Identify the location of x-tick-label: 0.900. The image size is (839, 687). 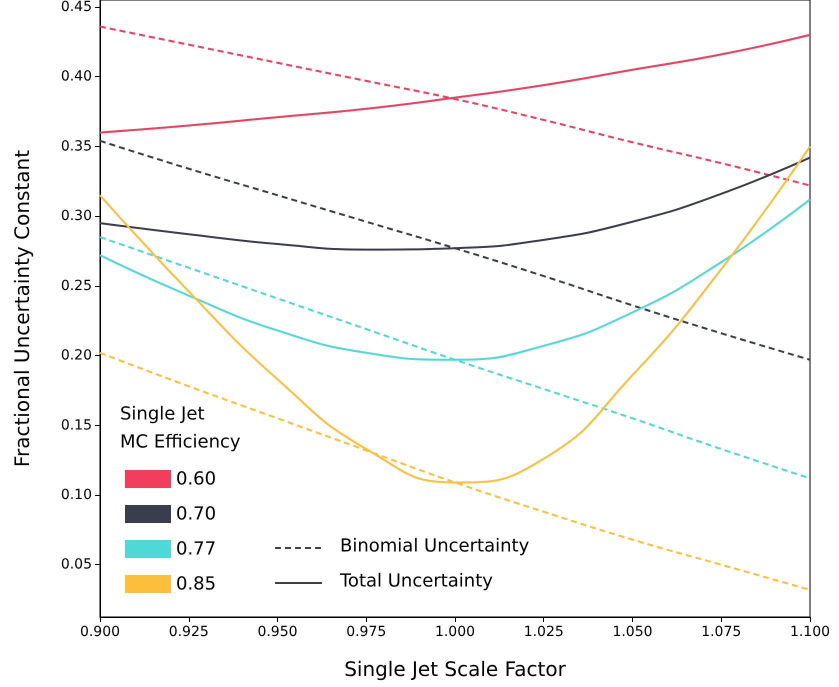
(100, 632).